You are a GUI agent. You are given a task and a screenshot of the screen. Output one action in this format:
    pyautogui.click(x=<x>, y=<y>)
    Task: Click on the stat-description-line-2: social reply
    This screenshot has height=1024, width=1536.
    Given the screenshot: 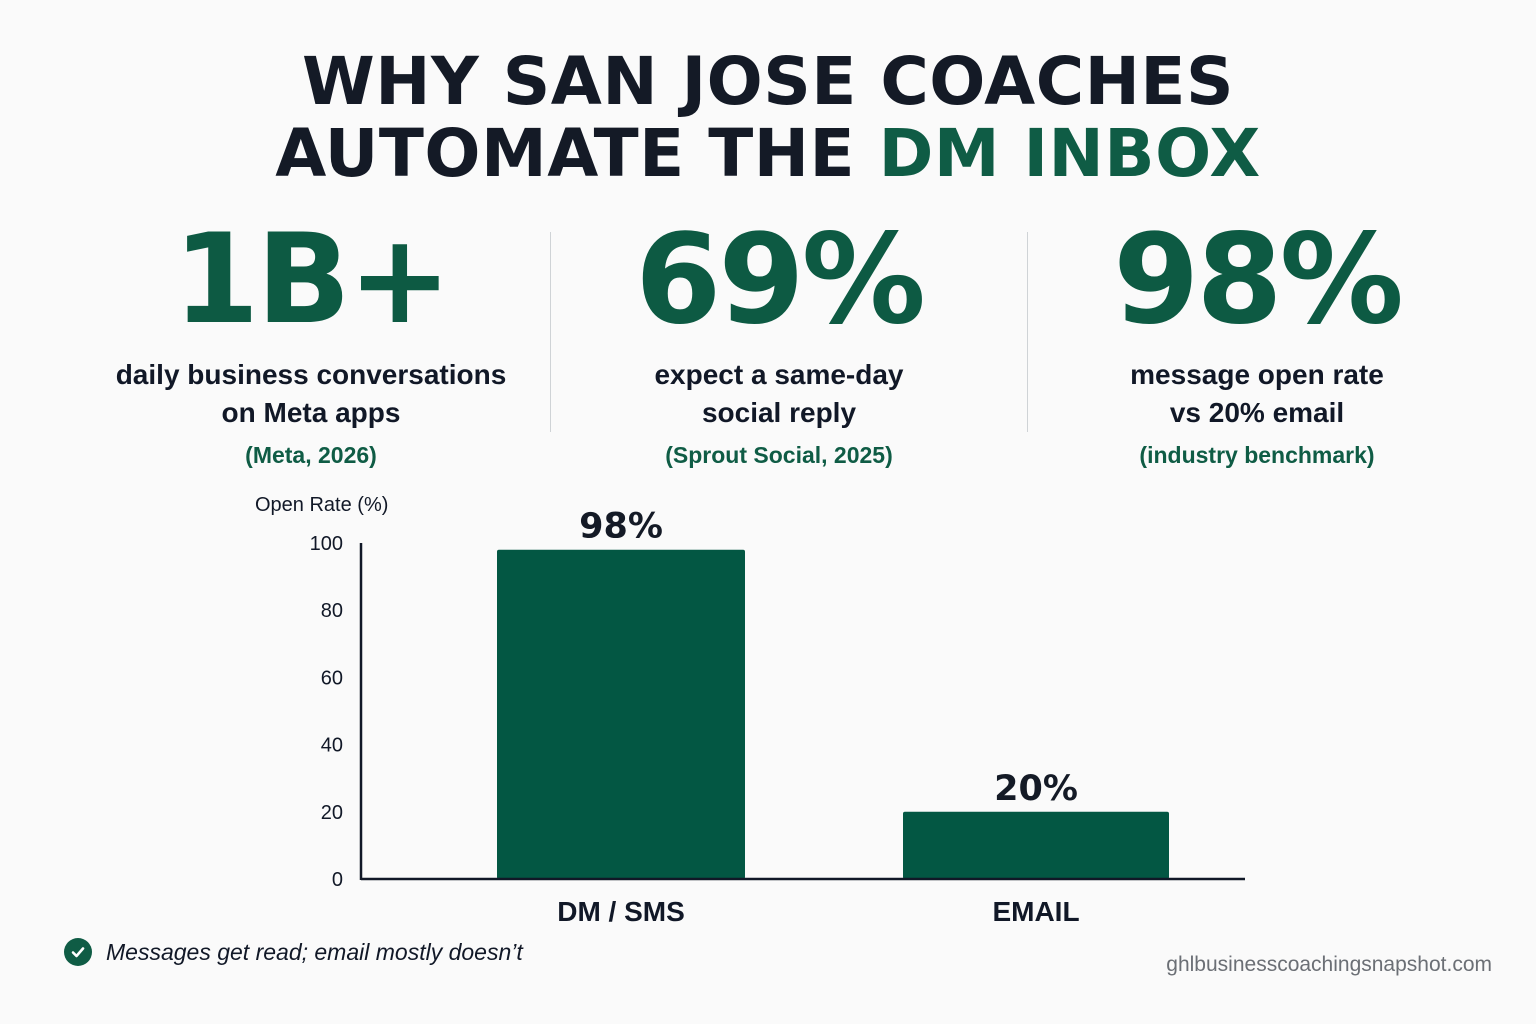 What is the action you would take?
    pyautogui.click(x=779, y=412)
    